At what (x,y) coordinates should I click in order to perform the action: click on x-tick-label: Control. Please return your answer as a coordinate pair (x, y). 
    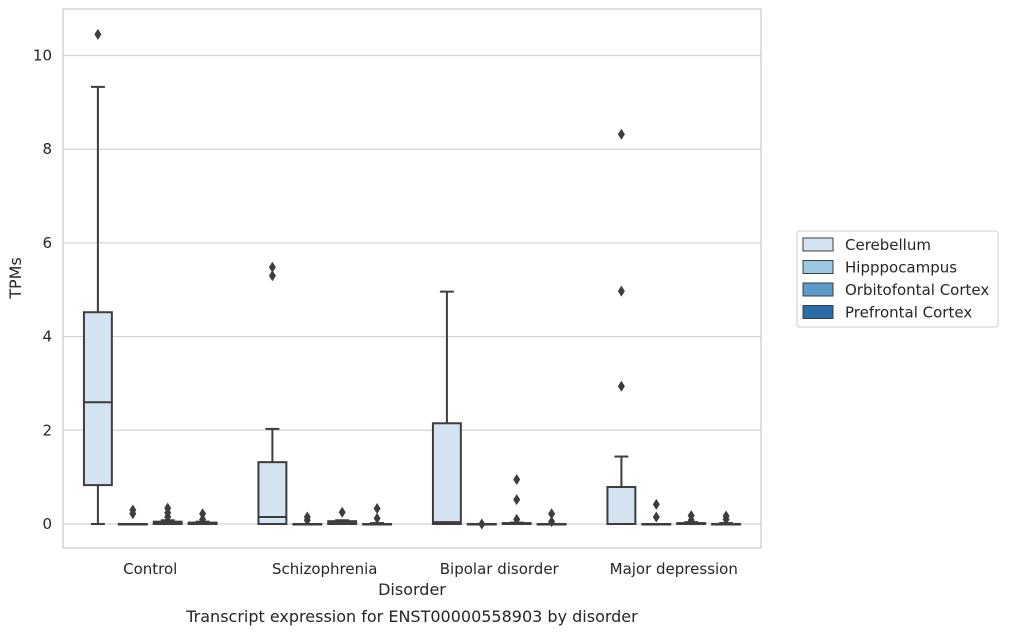
    Looking at the image, I should click on (150, 569).